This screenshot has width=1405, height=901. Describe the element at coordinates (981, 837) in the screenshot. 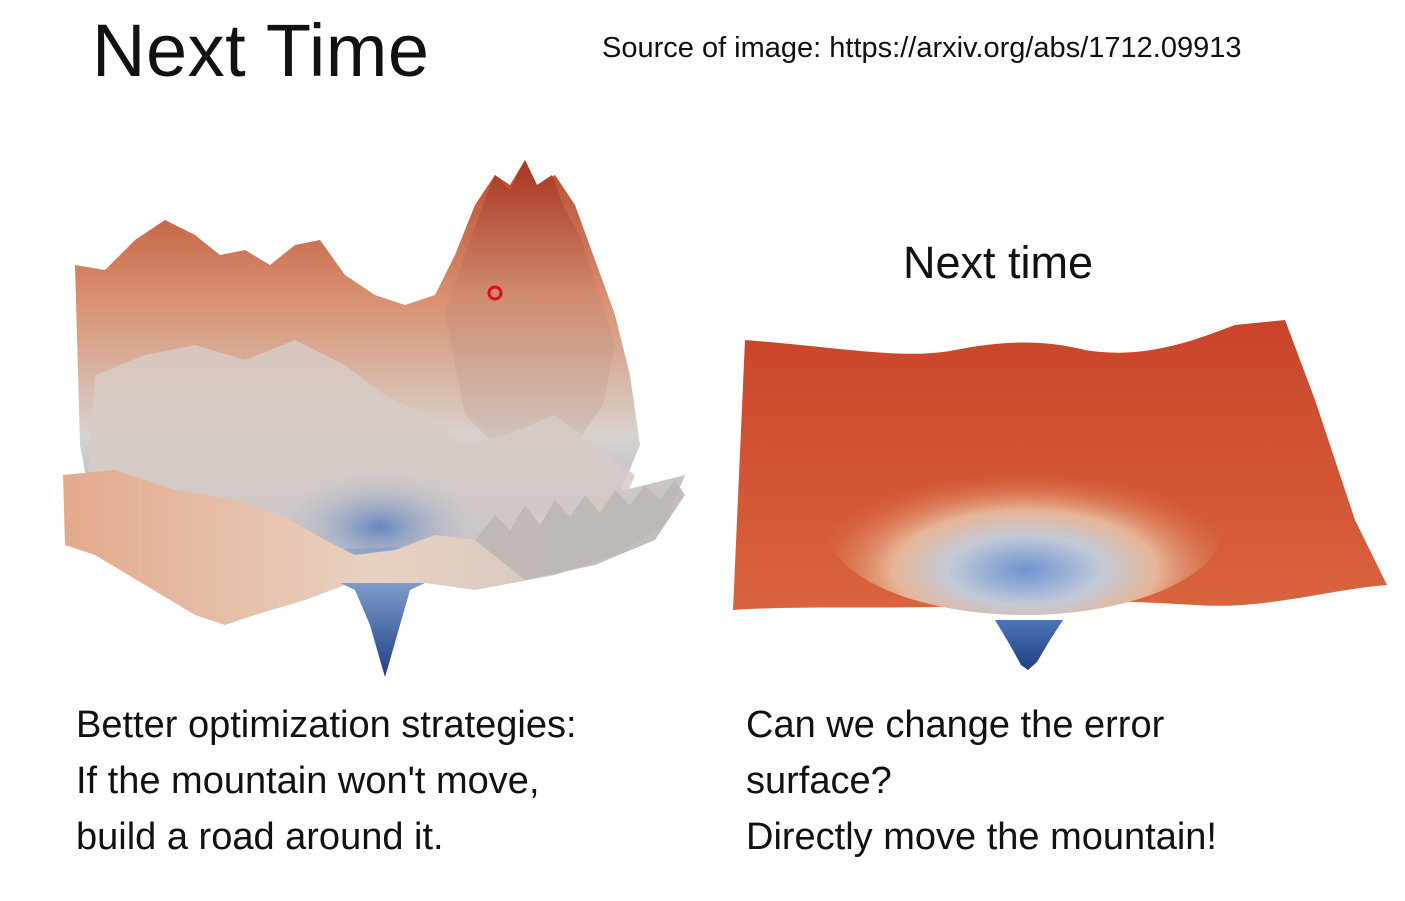

I see `right-caption-line-3: Directly move the mountain!` at that location.